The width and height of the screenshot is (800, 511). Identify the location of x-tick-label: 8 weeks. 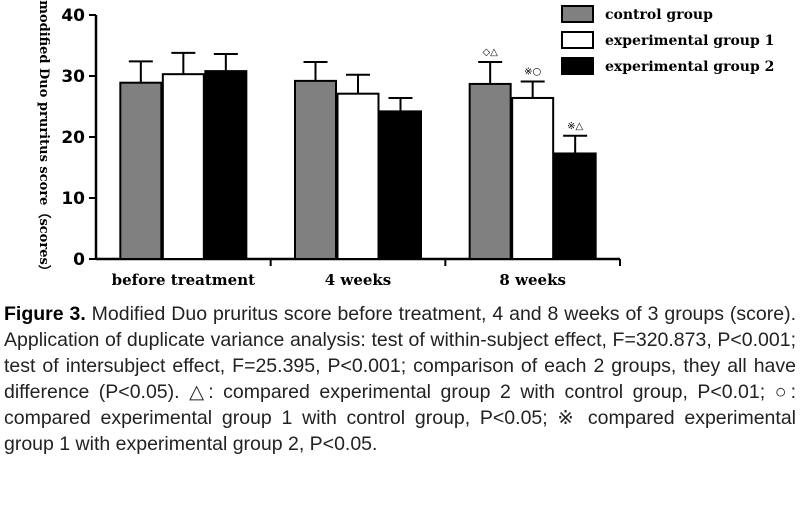
(532, 280).